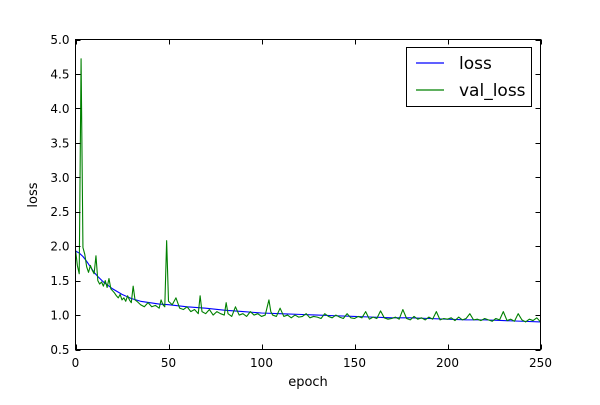 This screenshot has height=405, width=600. I want to click on y-tick-label: 2.0, so click(59, 247).